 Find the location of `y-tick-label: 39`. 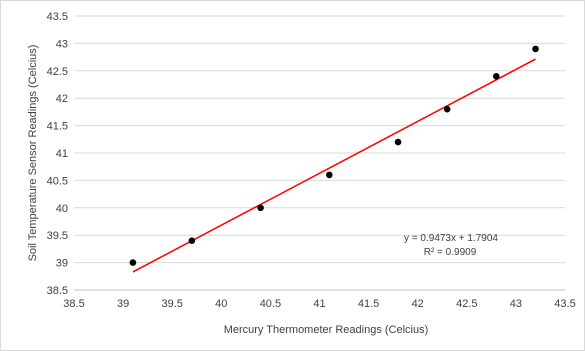

y-tick-label: 39 is located at coordinates (62, 264).